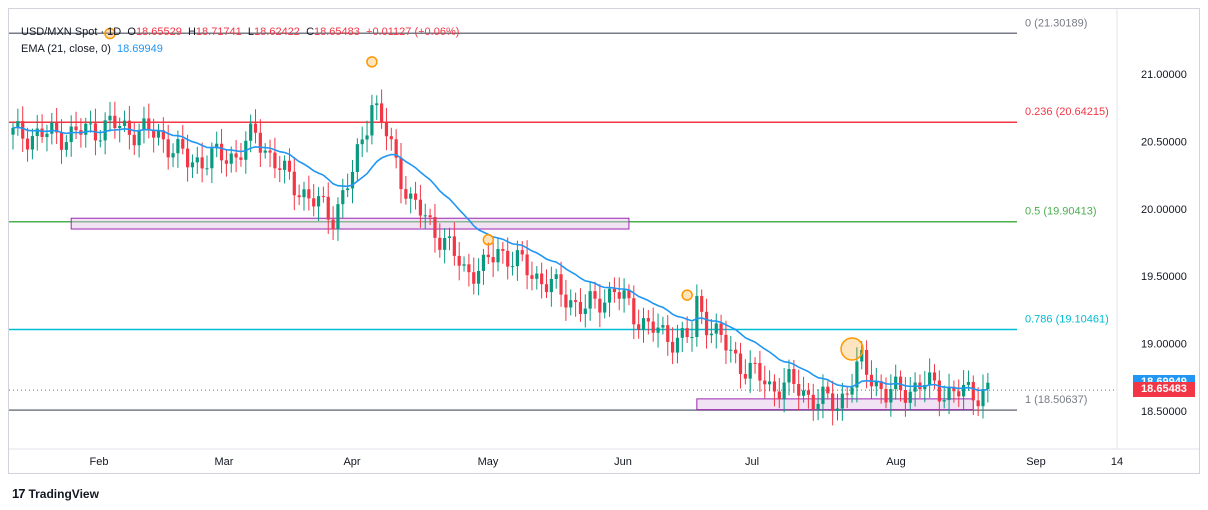  Describe the element at coordinates (310, 32) in the screenshot. I see `close-label: C` at that location.